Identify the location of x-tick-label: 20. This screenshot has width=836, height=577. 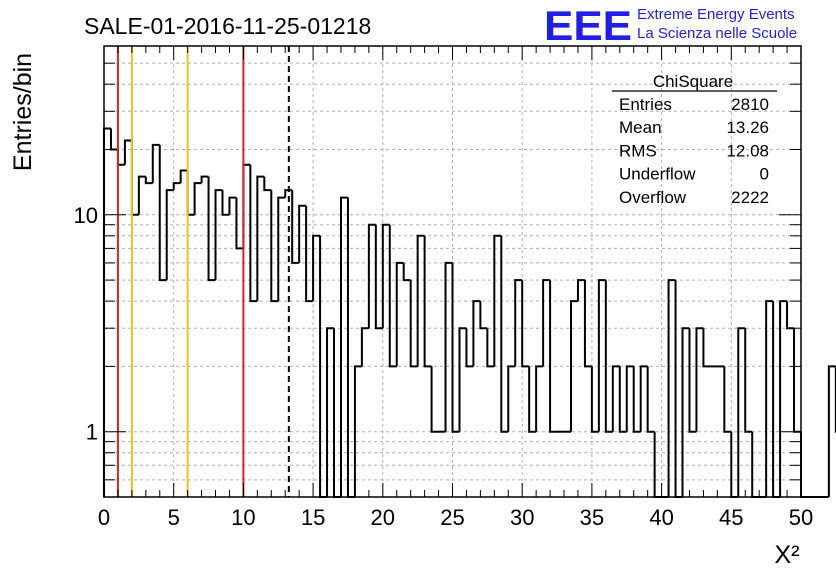
(383, 517).